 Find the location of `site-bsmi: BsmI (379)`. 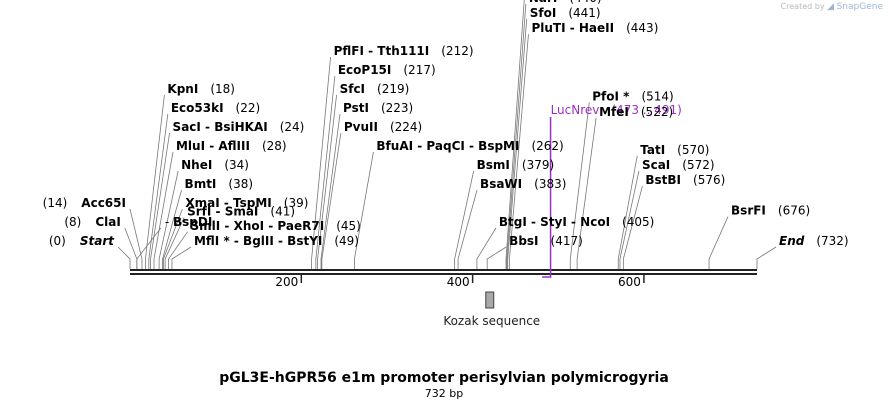

site-bsmi: BsmI (379) is located at coordinates (516, 165).